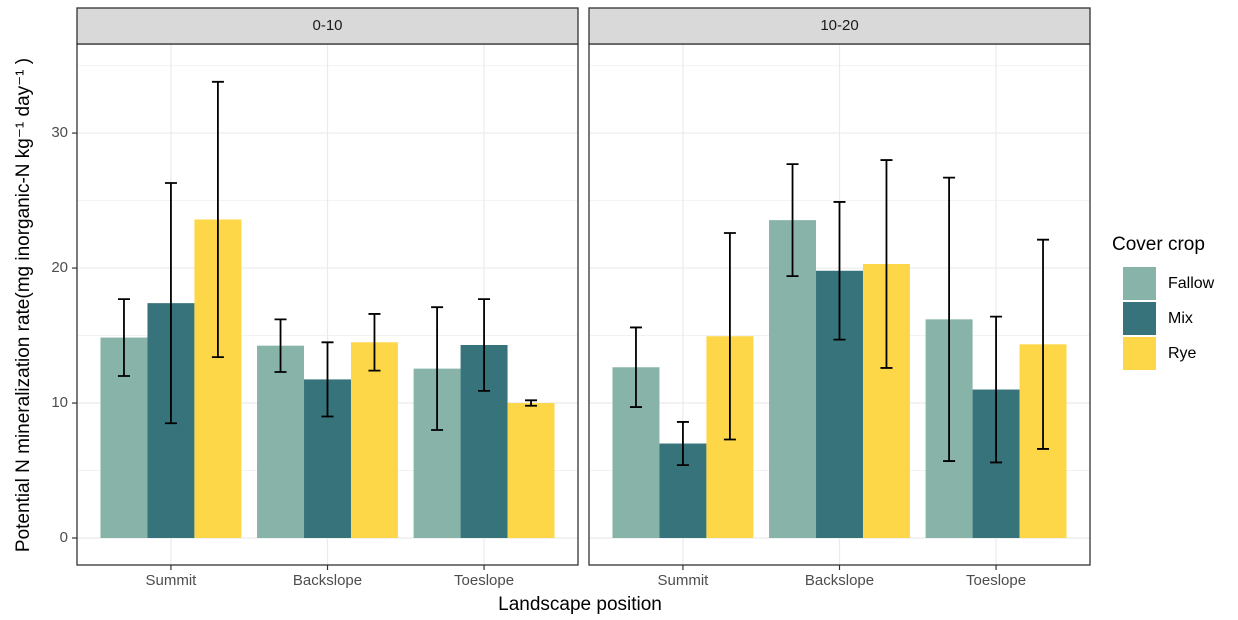 Image resolution: width=1238 pixels, height=620 pixels. What do you see at coordinates (59, 402) in the screenshot?
I see `y-tick-label: 10` at bounding box center [59, 402].